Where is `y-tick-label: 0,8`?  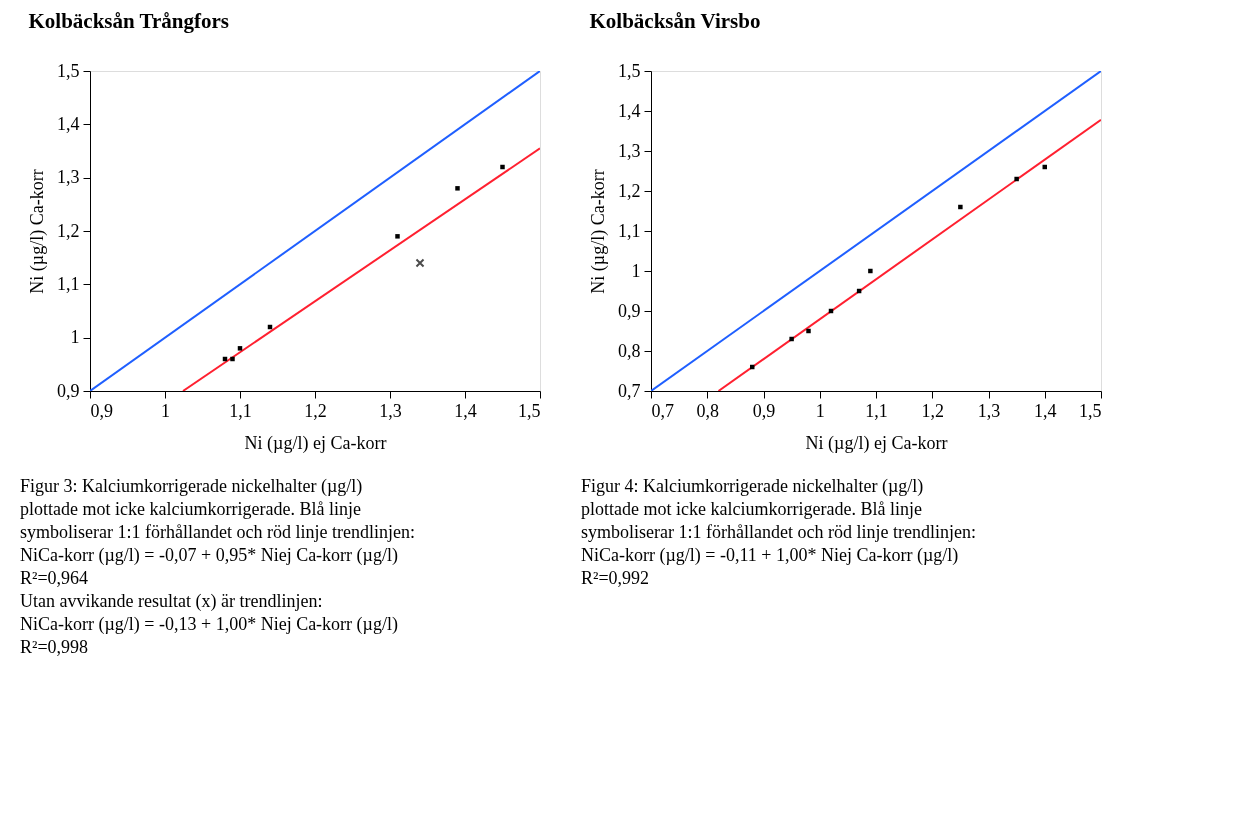
y-tick-label: 0,8 is located at coordinates (629, 350).